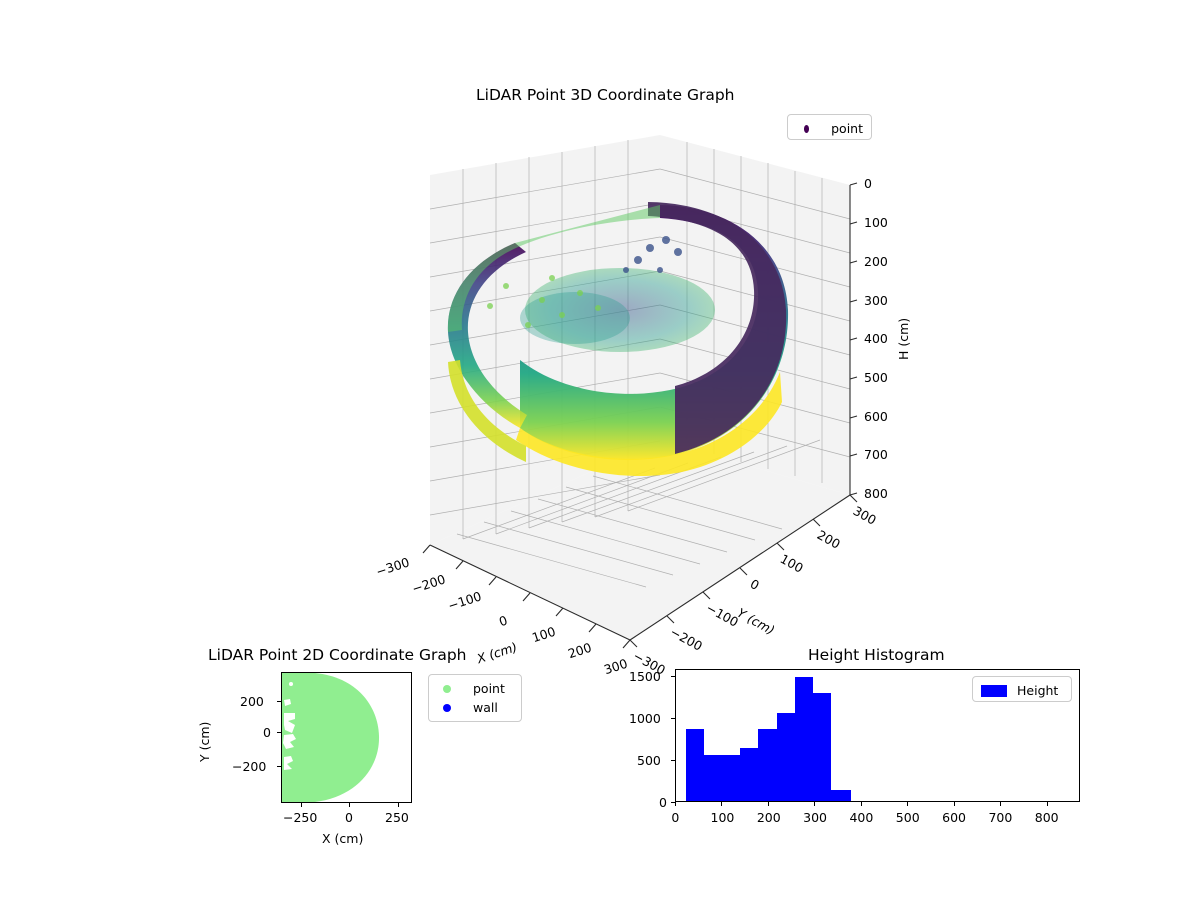 This screenshot has width=1200, height=900. I want to click on hist-y-tick-1500: 1500, so click(645, 676).